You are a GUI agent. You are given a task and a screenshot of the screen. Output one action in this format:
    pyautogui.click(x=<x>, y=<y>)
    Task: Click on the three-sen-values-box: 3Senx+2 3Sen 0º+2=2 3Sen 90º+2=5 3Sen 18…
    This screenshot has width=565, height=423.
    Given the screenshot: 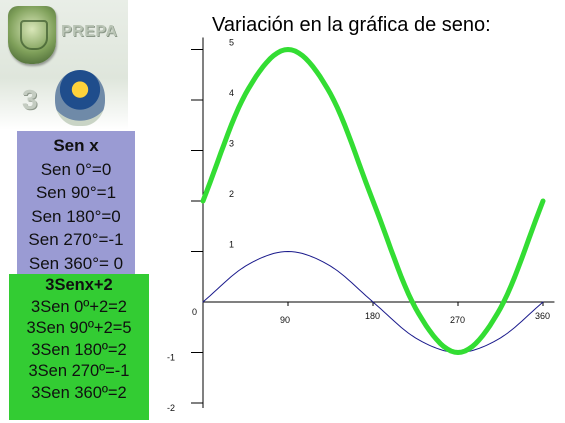 What is the action you would take?
    pyautogui.click(x=79, y=347)
    